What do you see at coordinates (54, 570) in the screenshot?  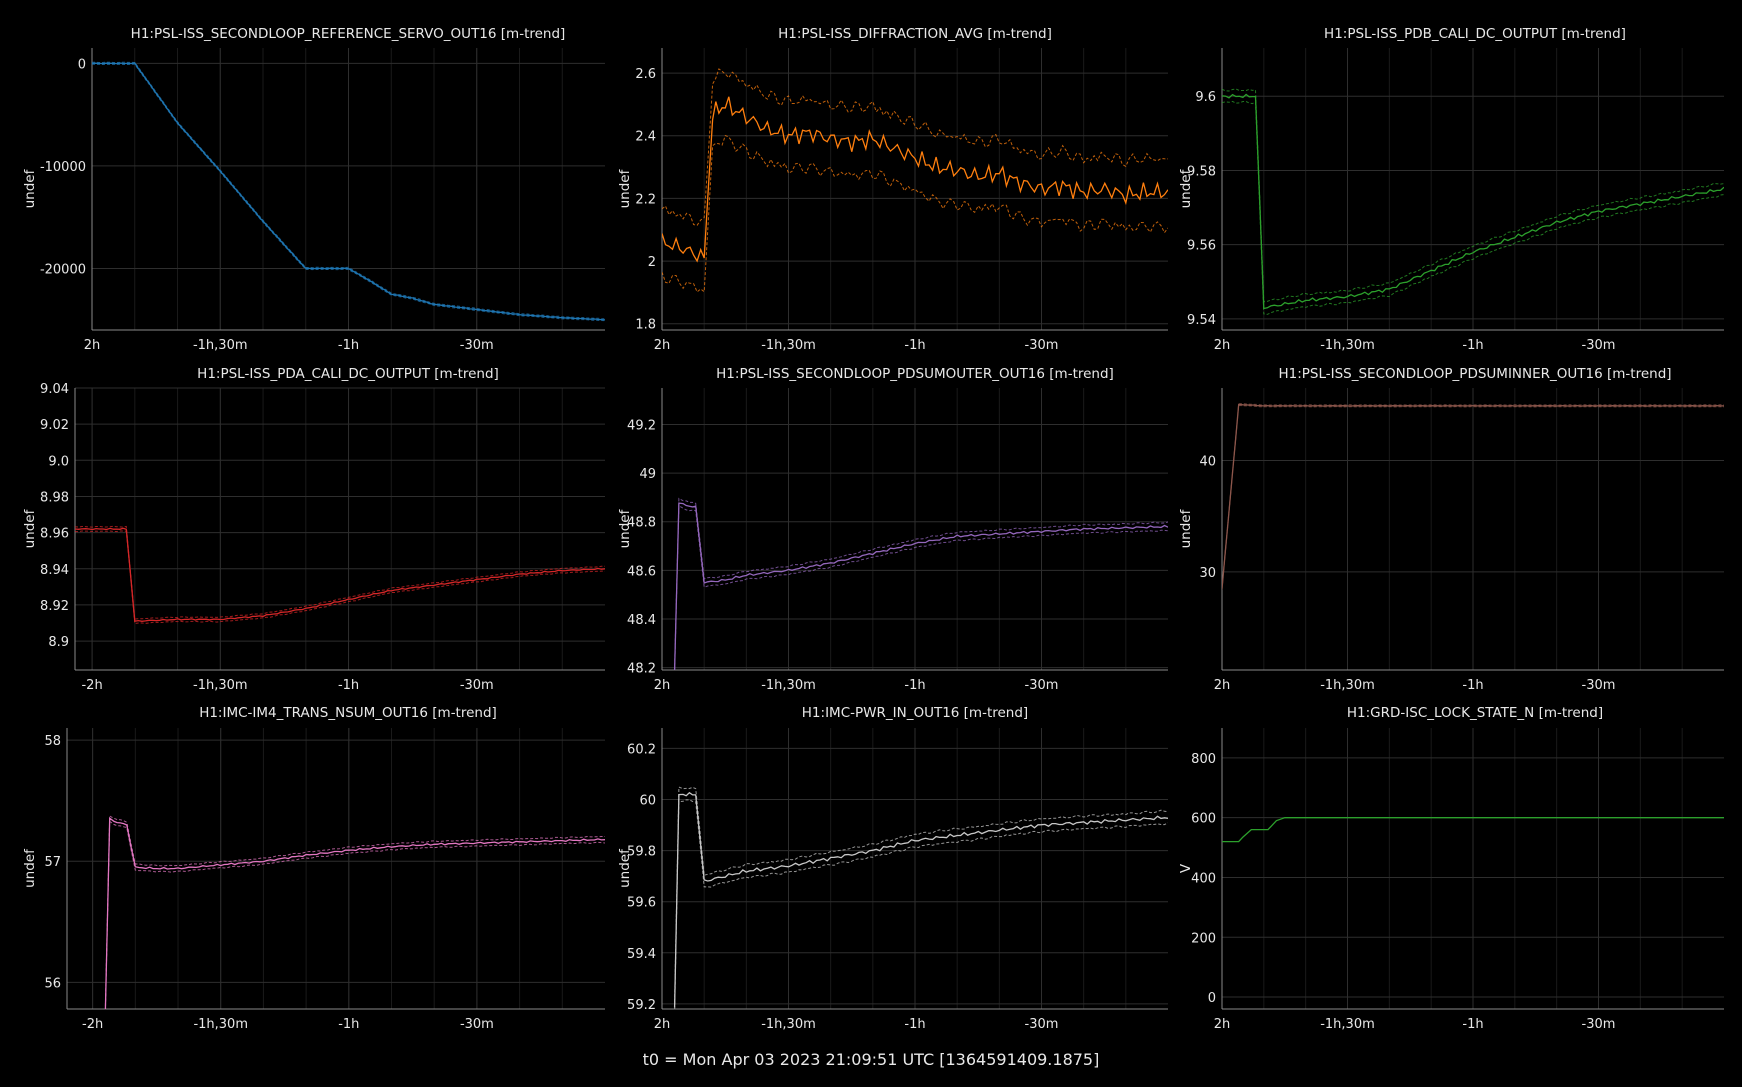 I see `y-tick-label: 8.94` at bounding box center [54, 570].